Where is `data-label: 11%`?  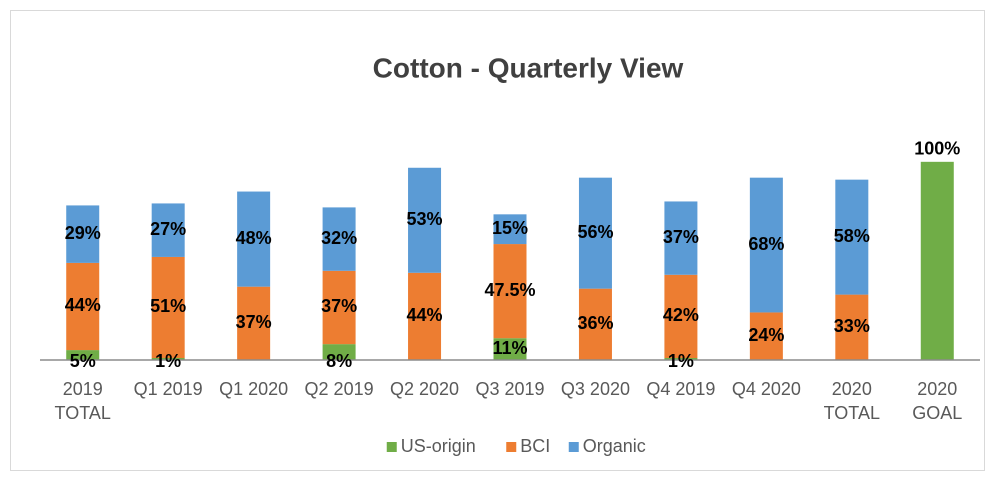 data-label: 11% is located at coordinates (509, 348).